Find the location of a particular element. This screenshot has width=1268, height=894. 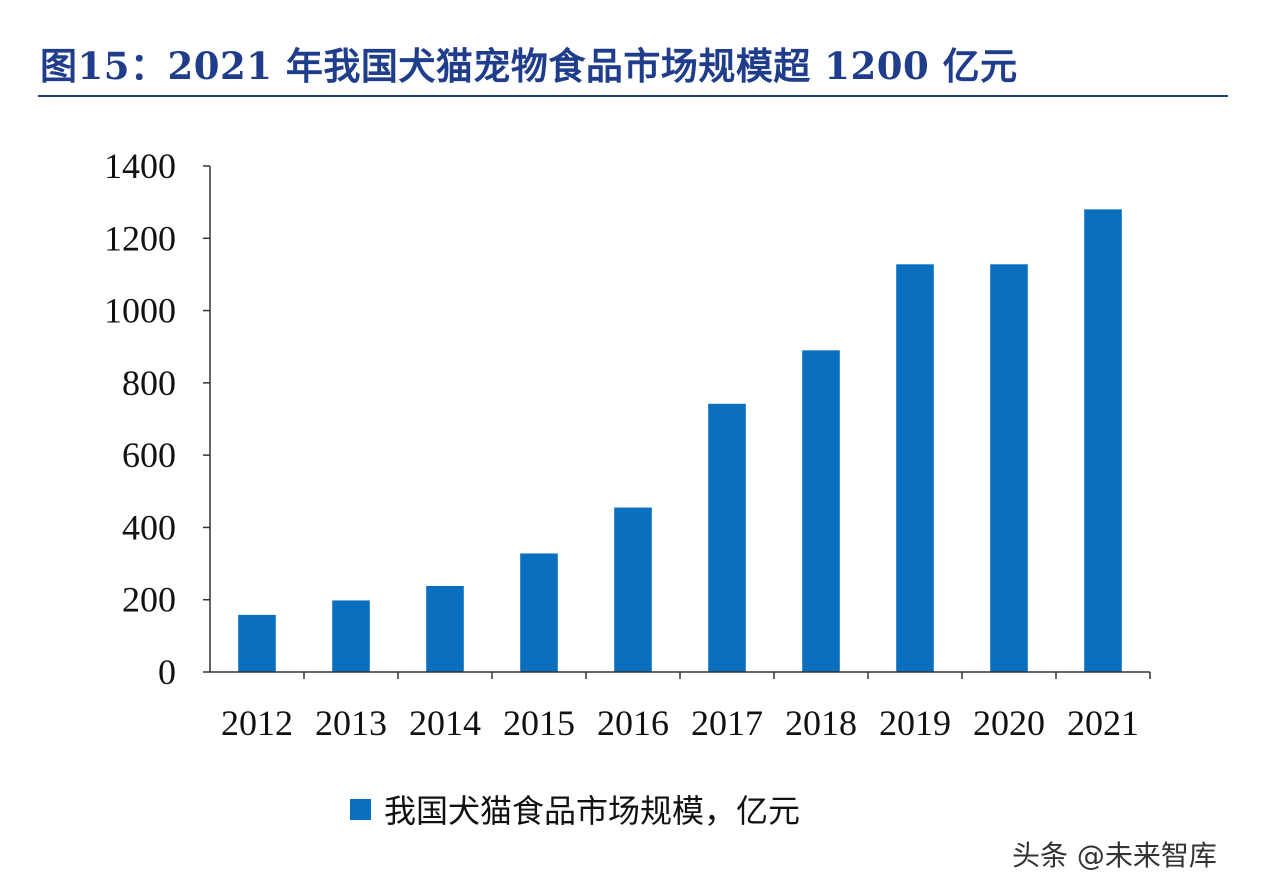

bar-2015 is located at coordinates (539, 612).